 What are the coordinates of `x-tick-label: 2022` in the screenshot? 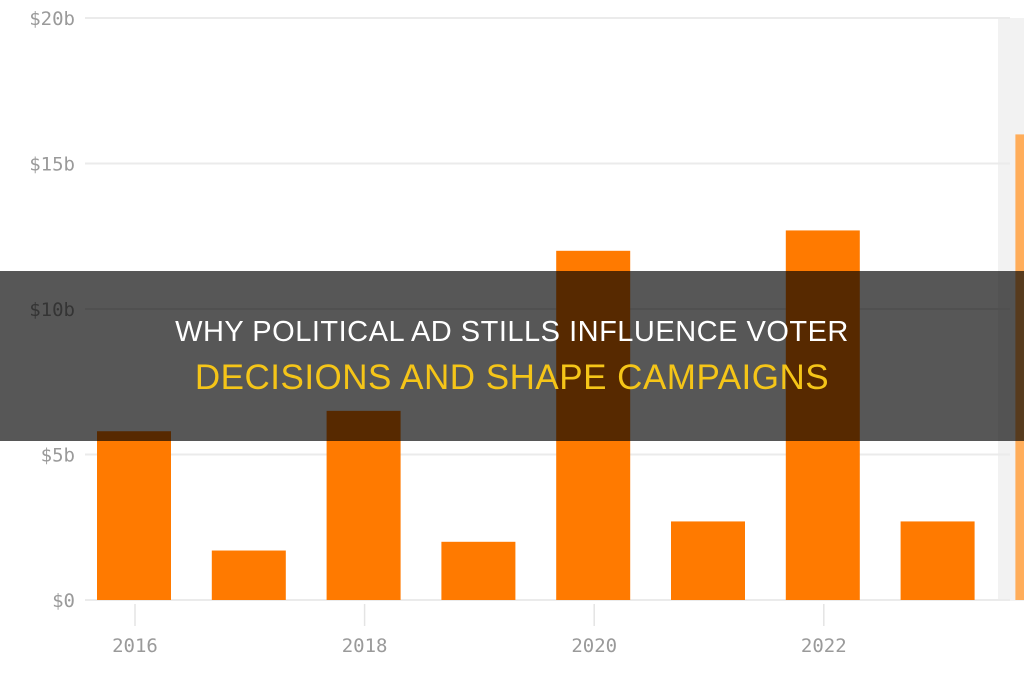 It's located at (824, 646).